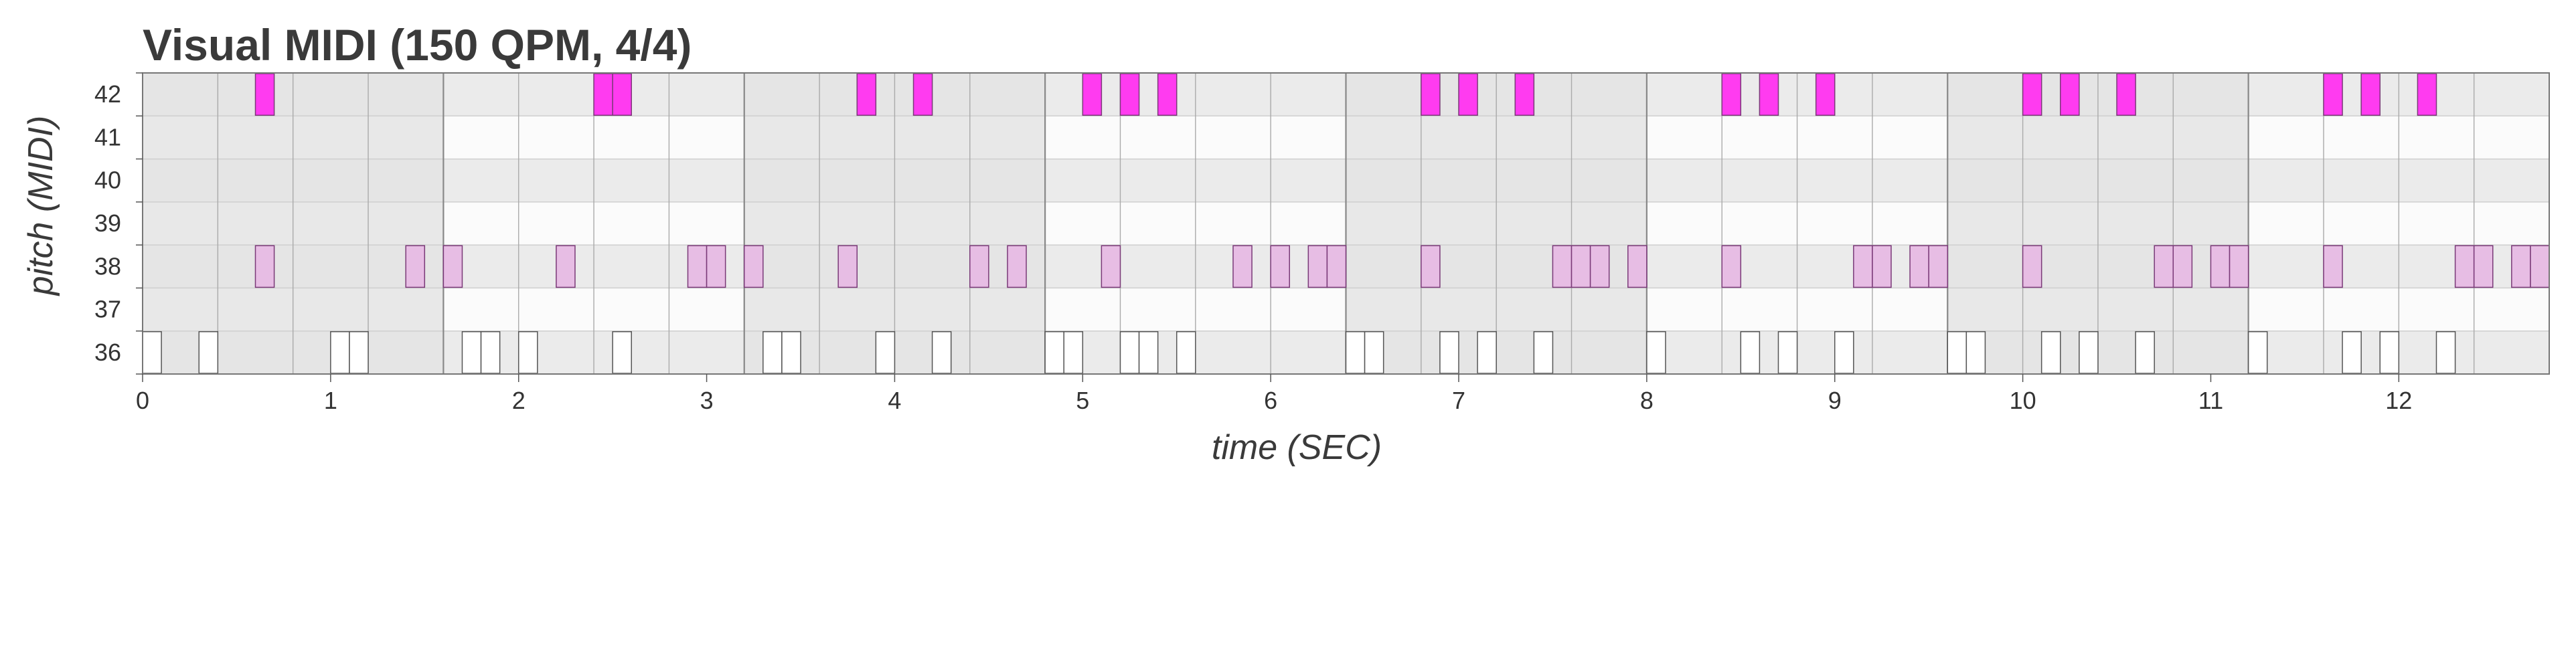  I want to click on y-tick-label: 37, so click(107, 309).